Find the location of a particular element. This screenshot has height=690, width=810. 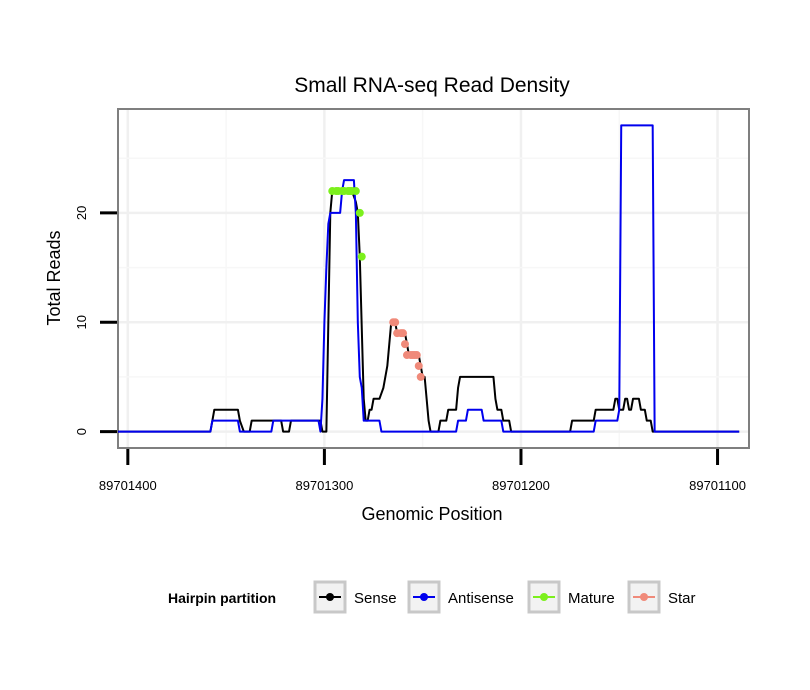

legend-entry-mature: Mature is located at coordinates (571, 597).